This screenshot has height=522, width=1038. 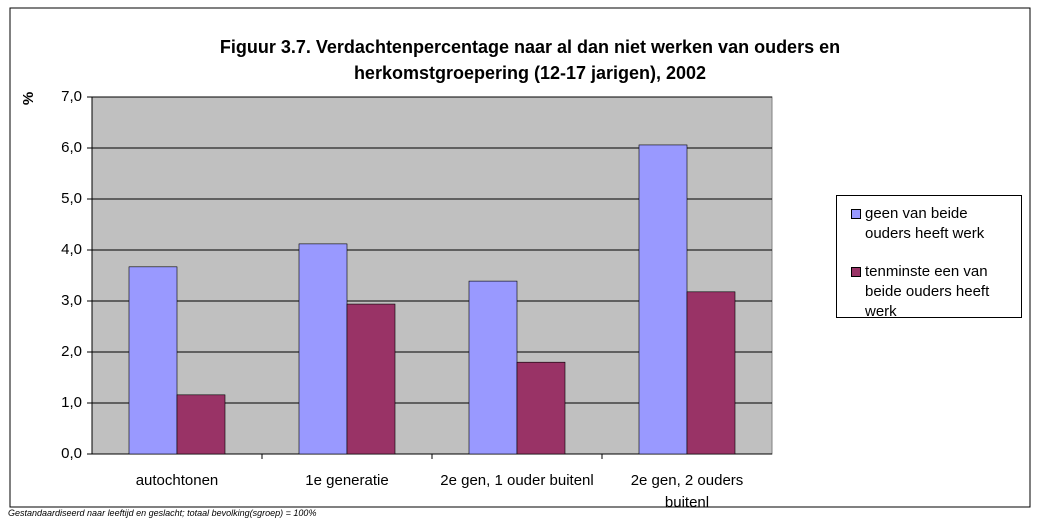 I want to click on y-axis-label: %, so click(x=29, y=98).